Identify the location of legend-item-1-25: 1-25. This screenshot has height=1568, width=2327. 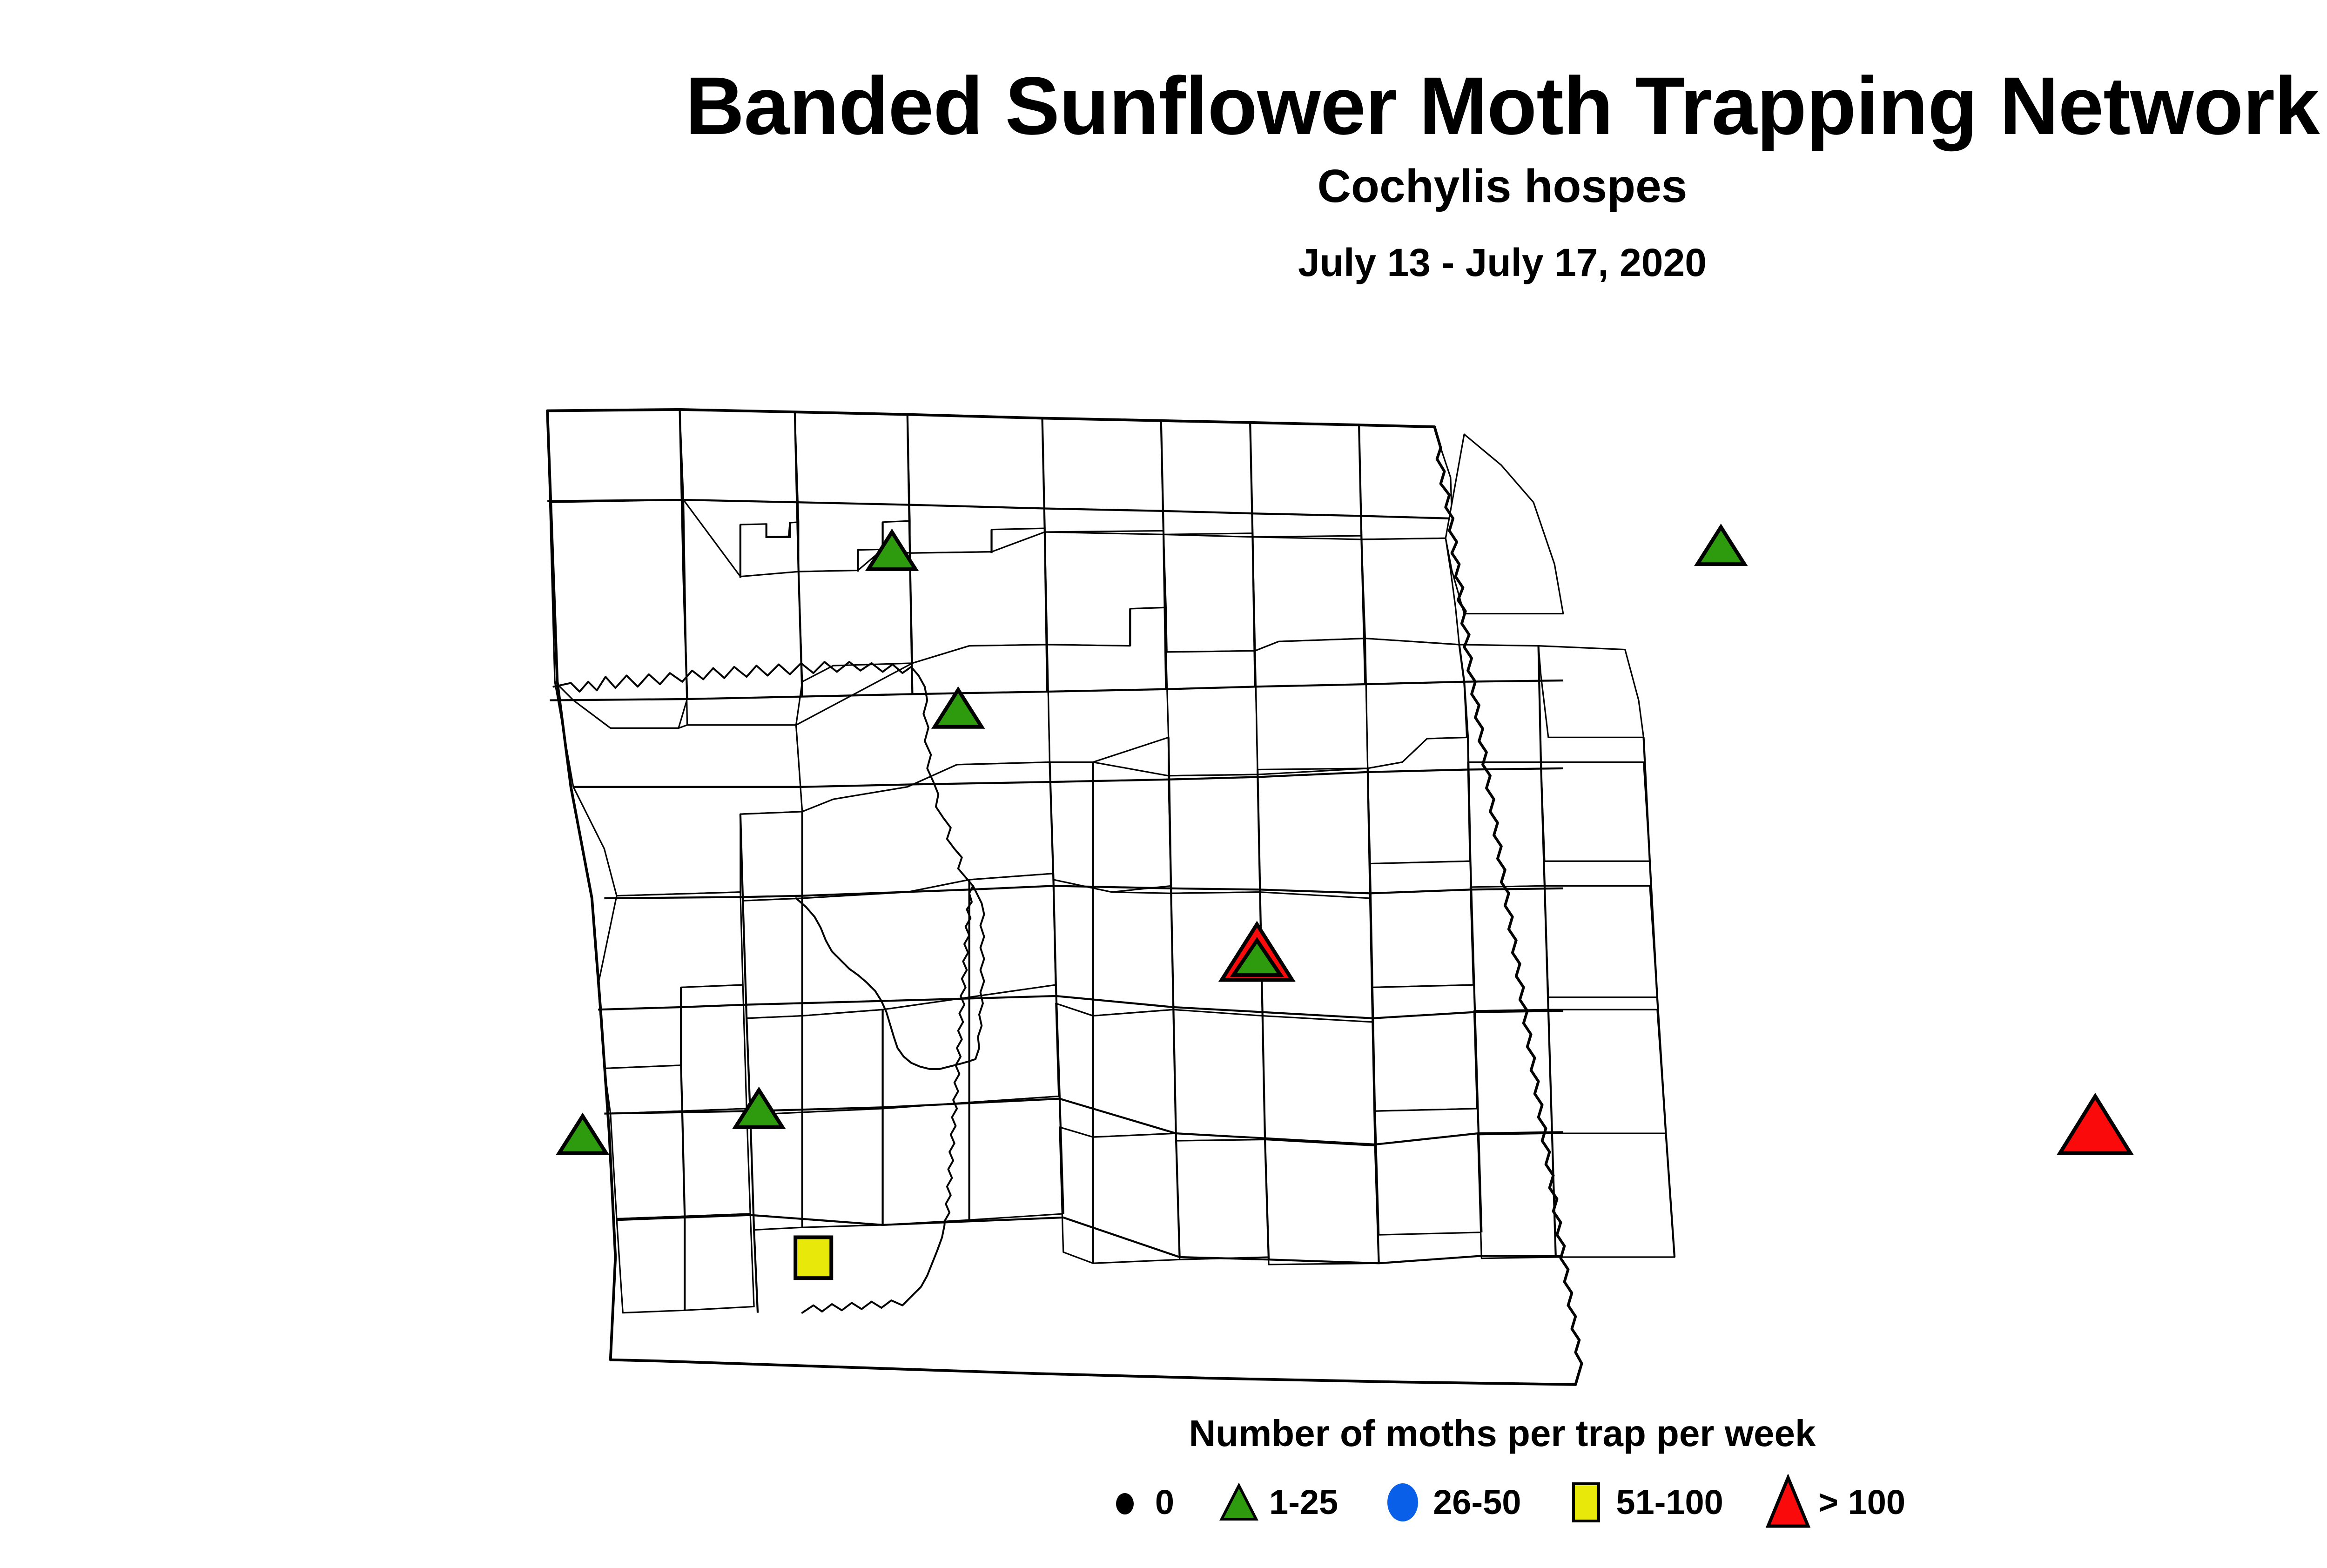
(1275, 1502).